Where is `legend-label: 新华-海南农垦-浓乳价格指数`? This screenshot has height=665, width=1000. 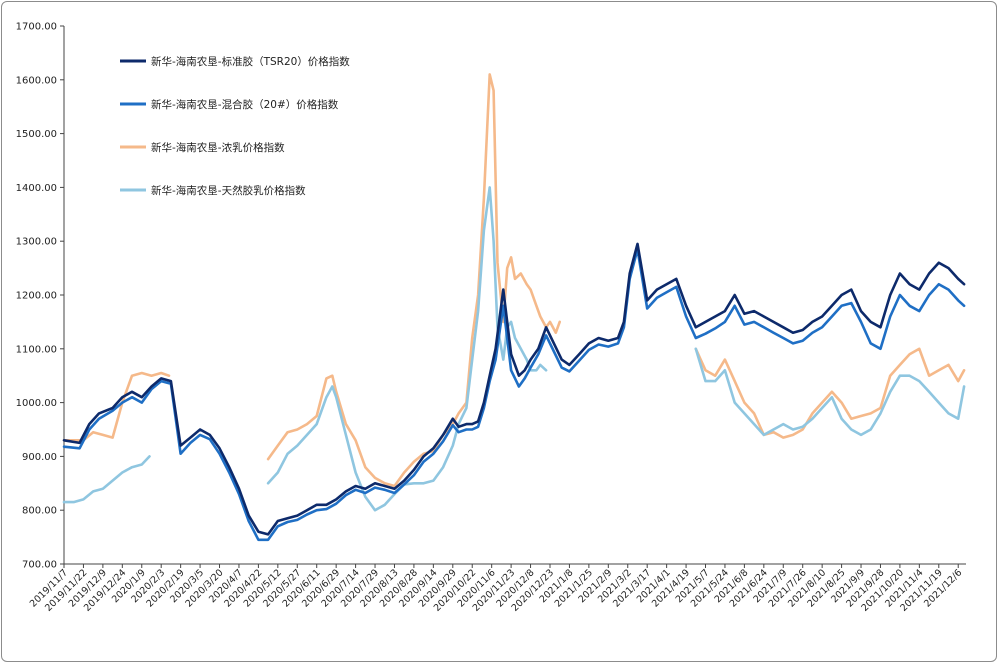
legend-label: 新华-海南农垦-浓乳价格指数 is located at coordinates (218, 147).